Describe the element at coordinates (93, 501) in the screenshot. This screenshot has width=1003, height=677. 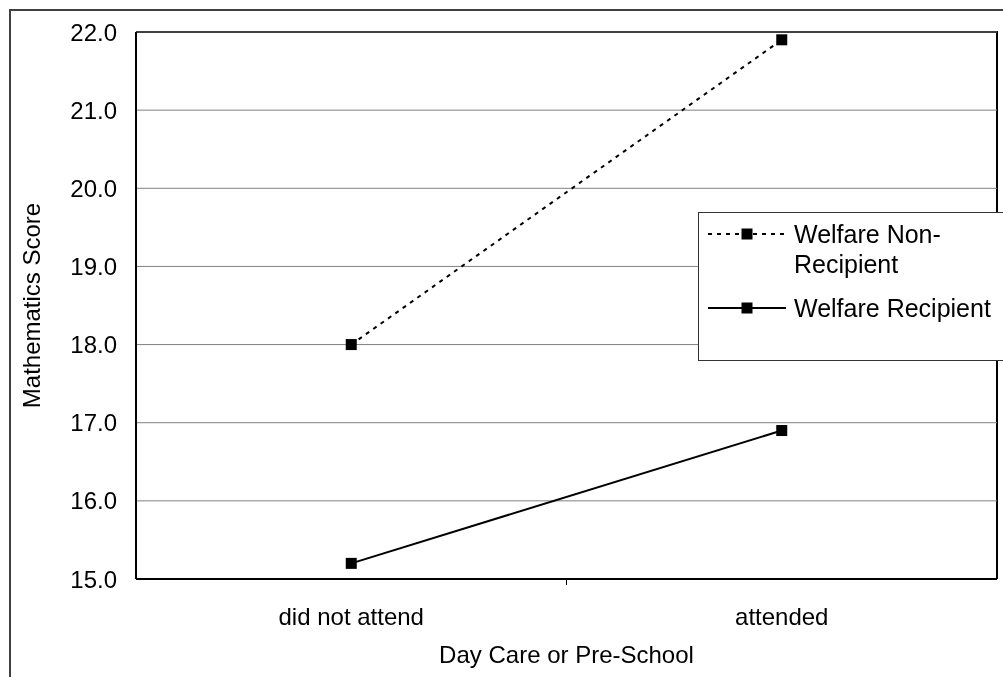
I see `y-tick-label: 16.0` at that location.